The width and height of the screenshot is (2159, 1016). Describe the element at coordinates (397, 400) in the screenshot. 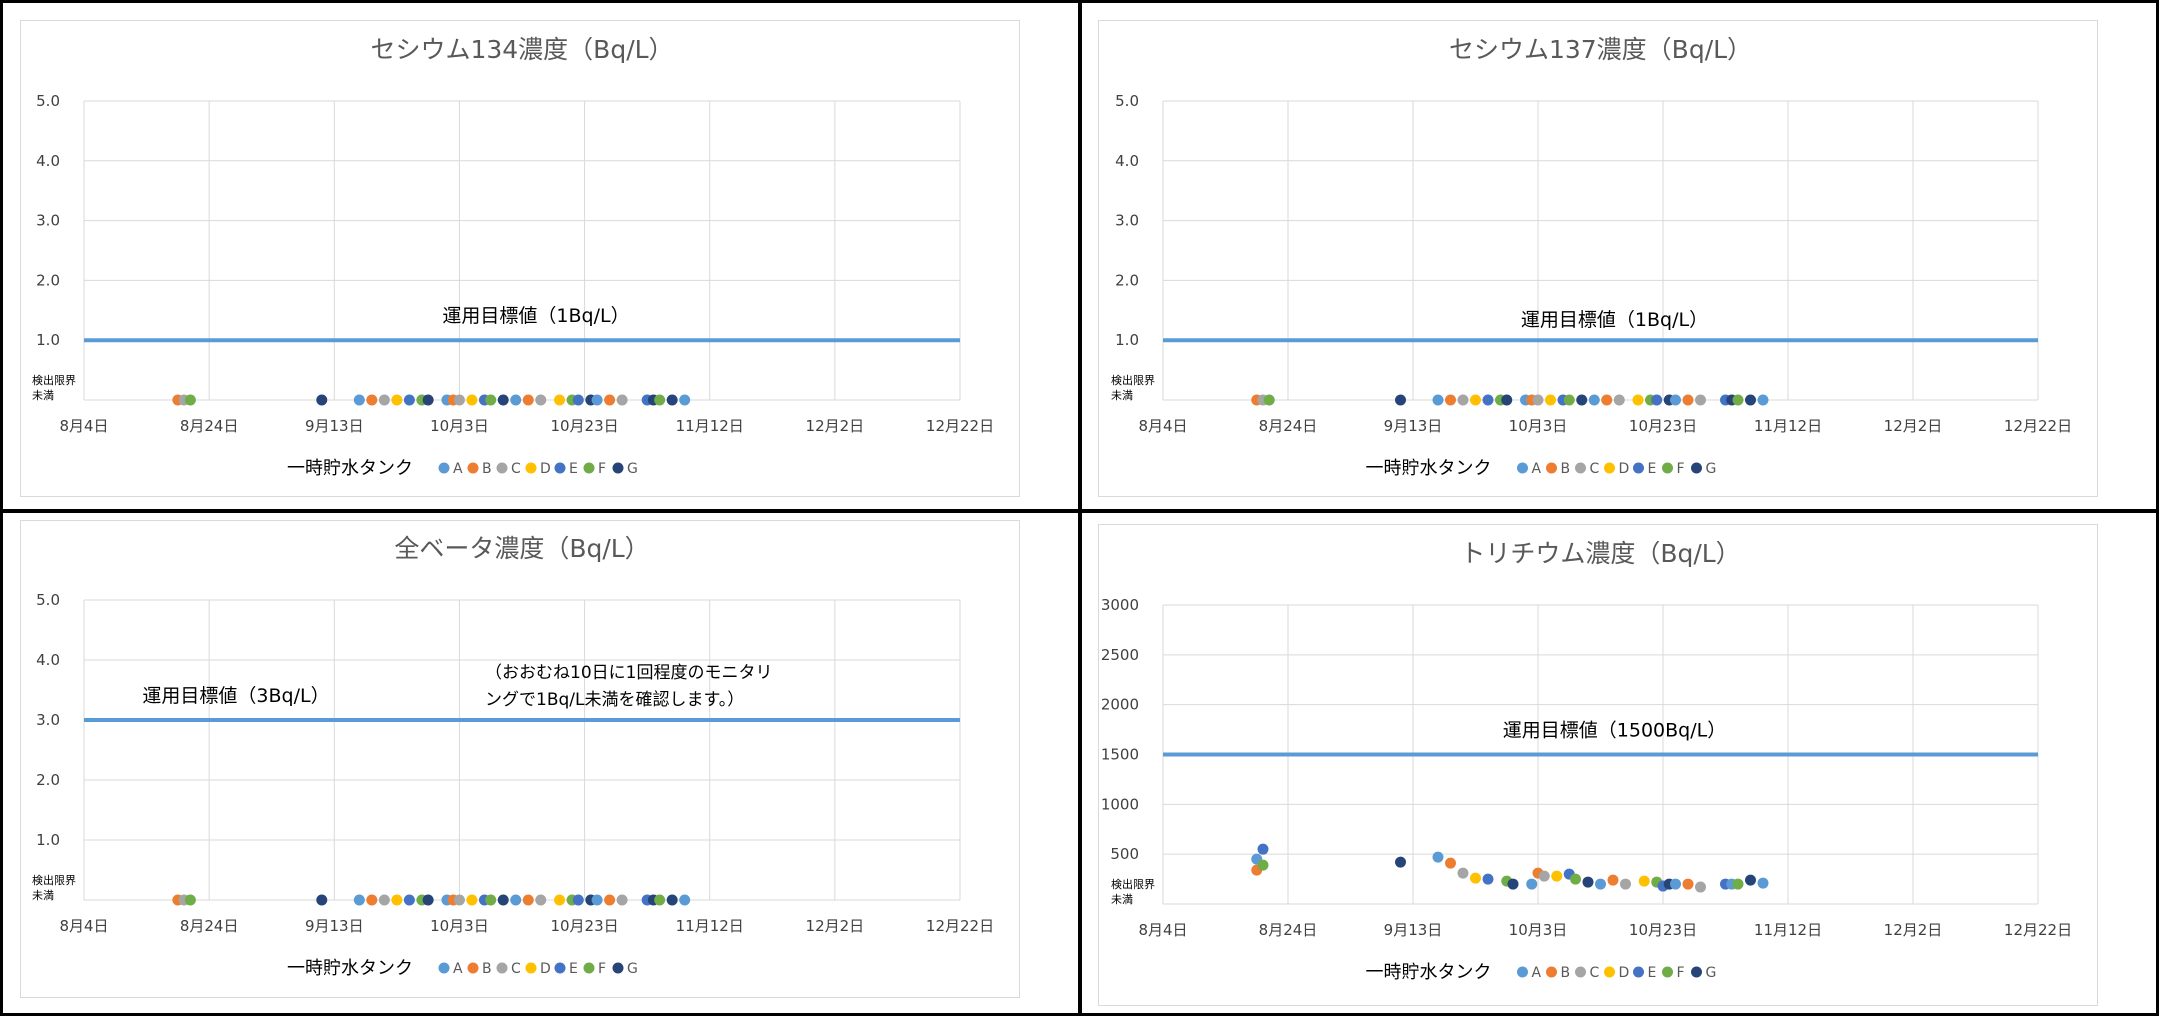

I see `cesium134-point-D` at that location.